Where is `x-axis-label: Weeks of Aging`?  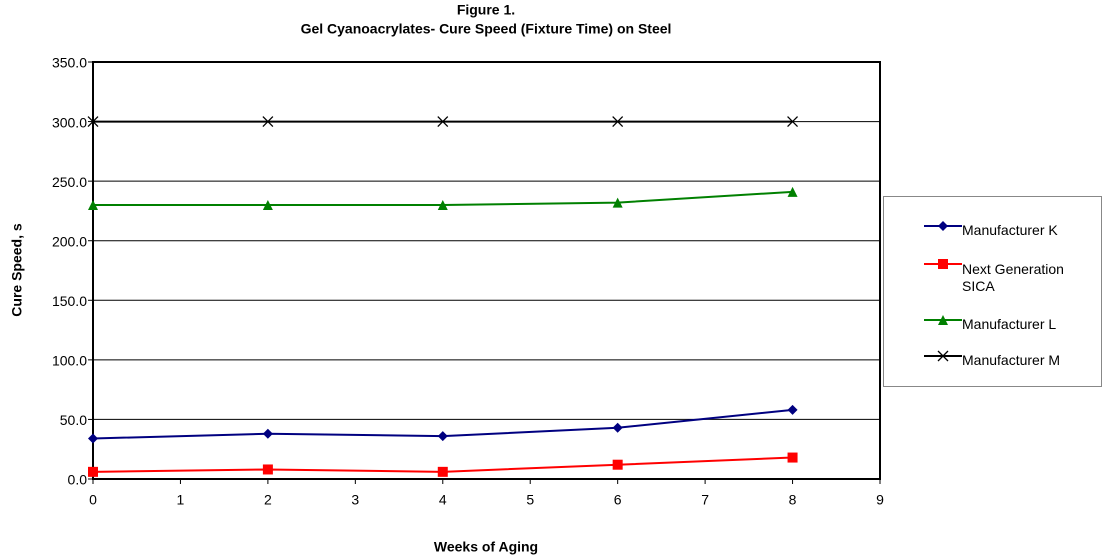 x-axis-label: Weeks of Aging is located at coordinates (486, 547).